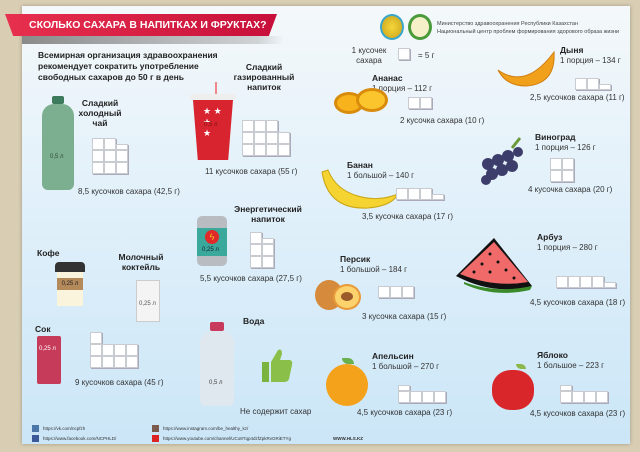 The image size is (640, 452). Describe the element at coordinates (421, 193) in the screenshot. I see `banana-sugar-cubes` at that location.